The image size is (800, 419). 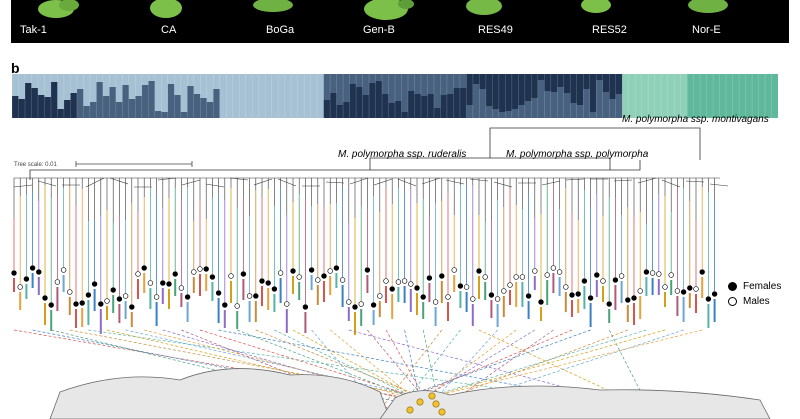 I want to click on thallus-ca-icon, so click(x=166, y=9).